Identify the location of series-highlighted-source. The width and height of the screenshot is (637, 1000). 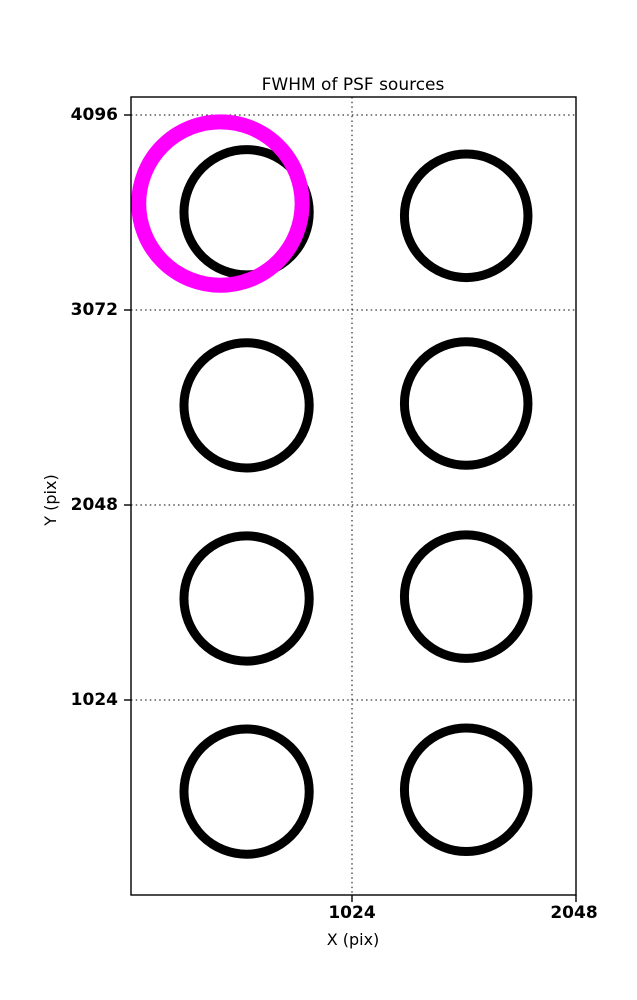
(220, 203).